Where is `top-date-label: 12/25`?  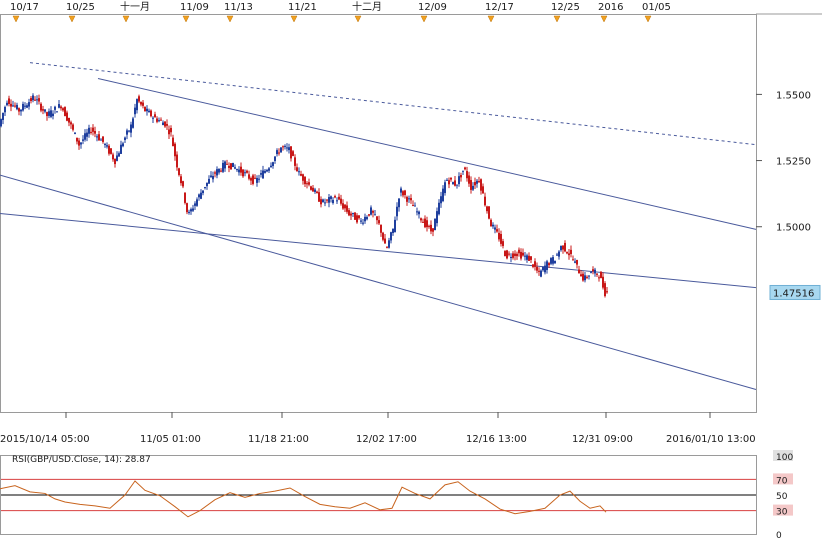
top-date-label: 12/25 is located at coordinates (565, 7).